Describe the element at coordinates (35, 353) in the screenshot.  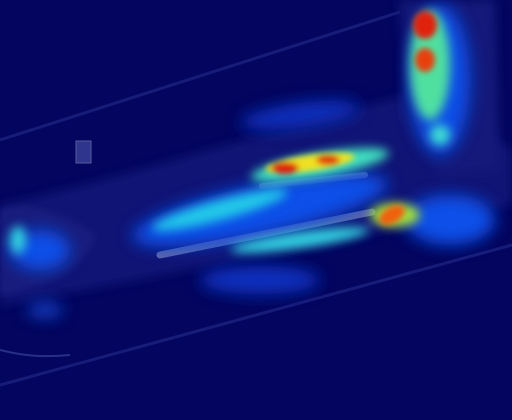
I see `wire` at that location.